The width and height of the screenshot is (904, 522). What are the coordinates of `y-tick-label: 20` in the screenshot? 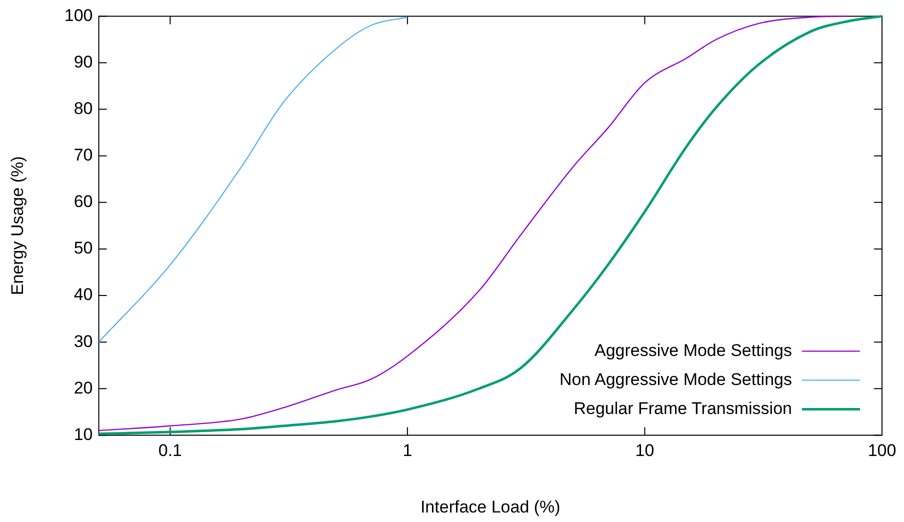 It's located at (83, 388).